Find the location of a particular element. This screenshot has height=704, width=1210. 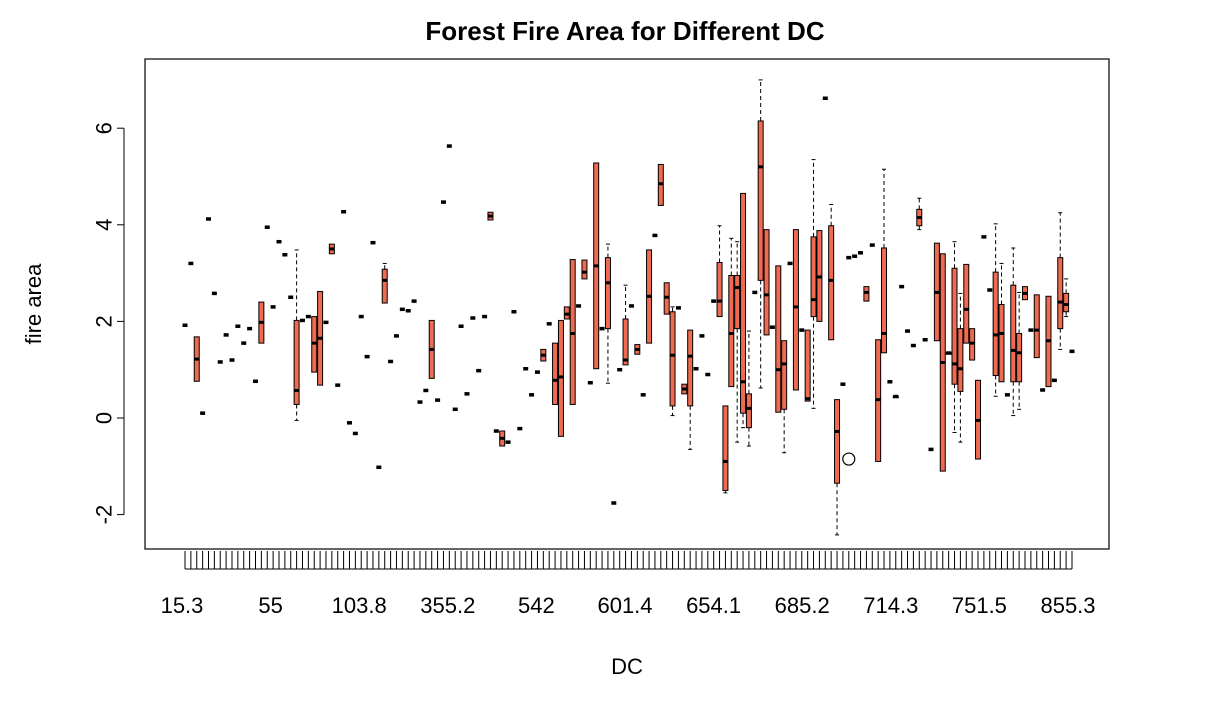

x-tick-label: 601.4 is located at coordinates (624, 605).